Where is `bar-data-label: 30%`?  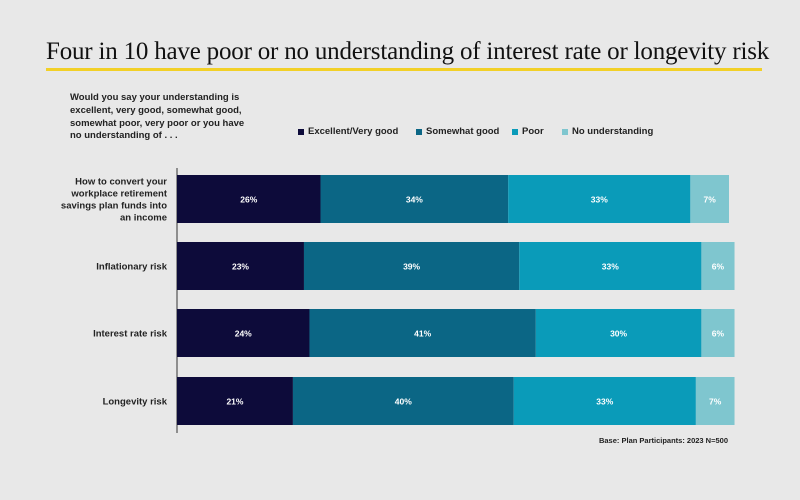
bar-data-label: 30% is located at coordinates (618, 334).